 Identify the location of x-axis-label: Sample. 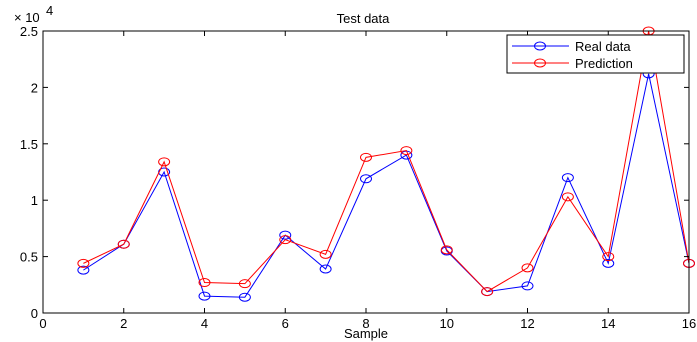
(366, 333).